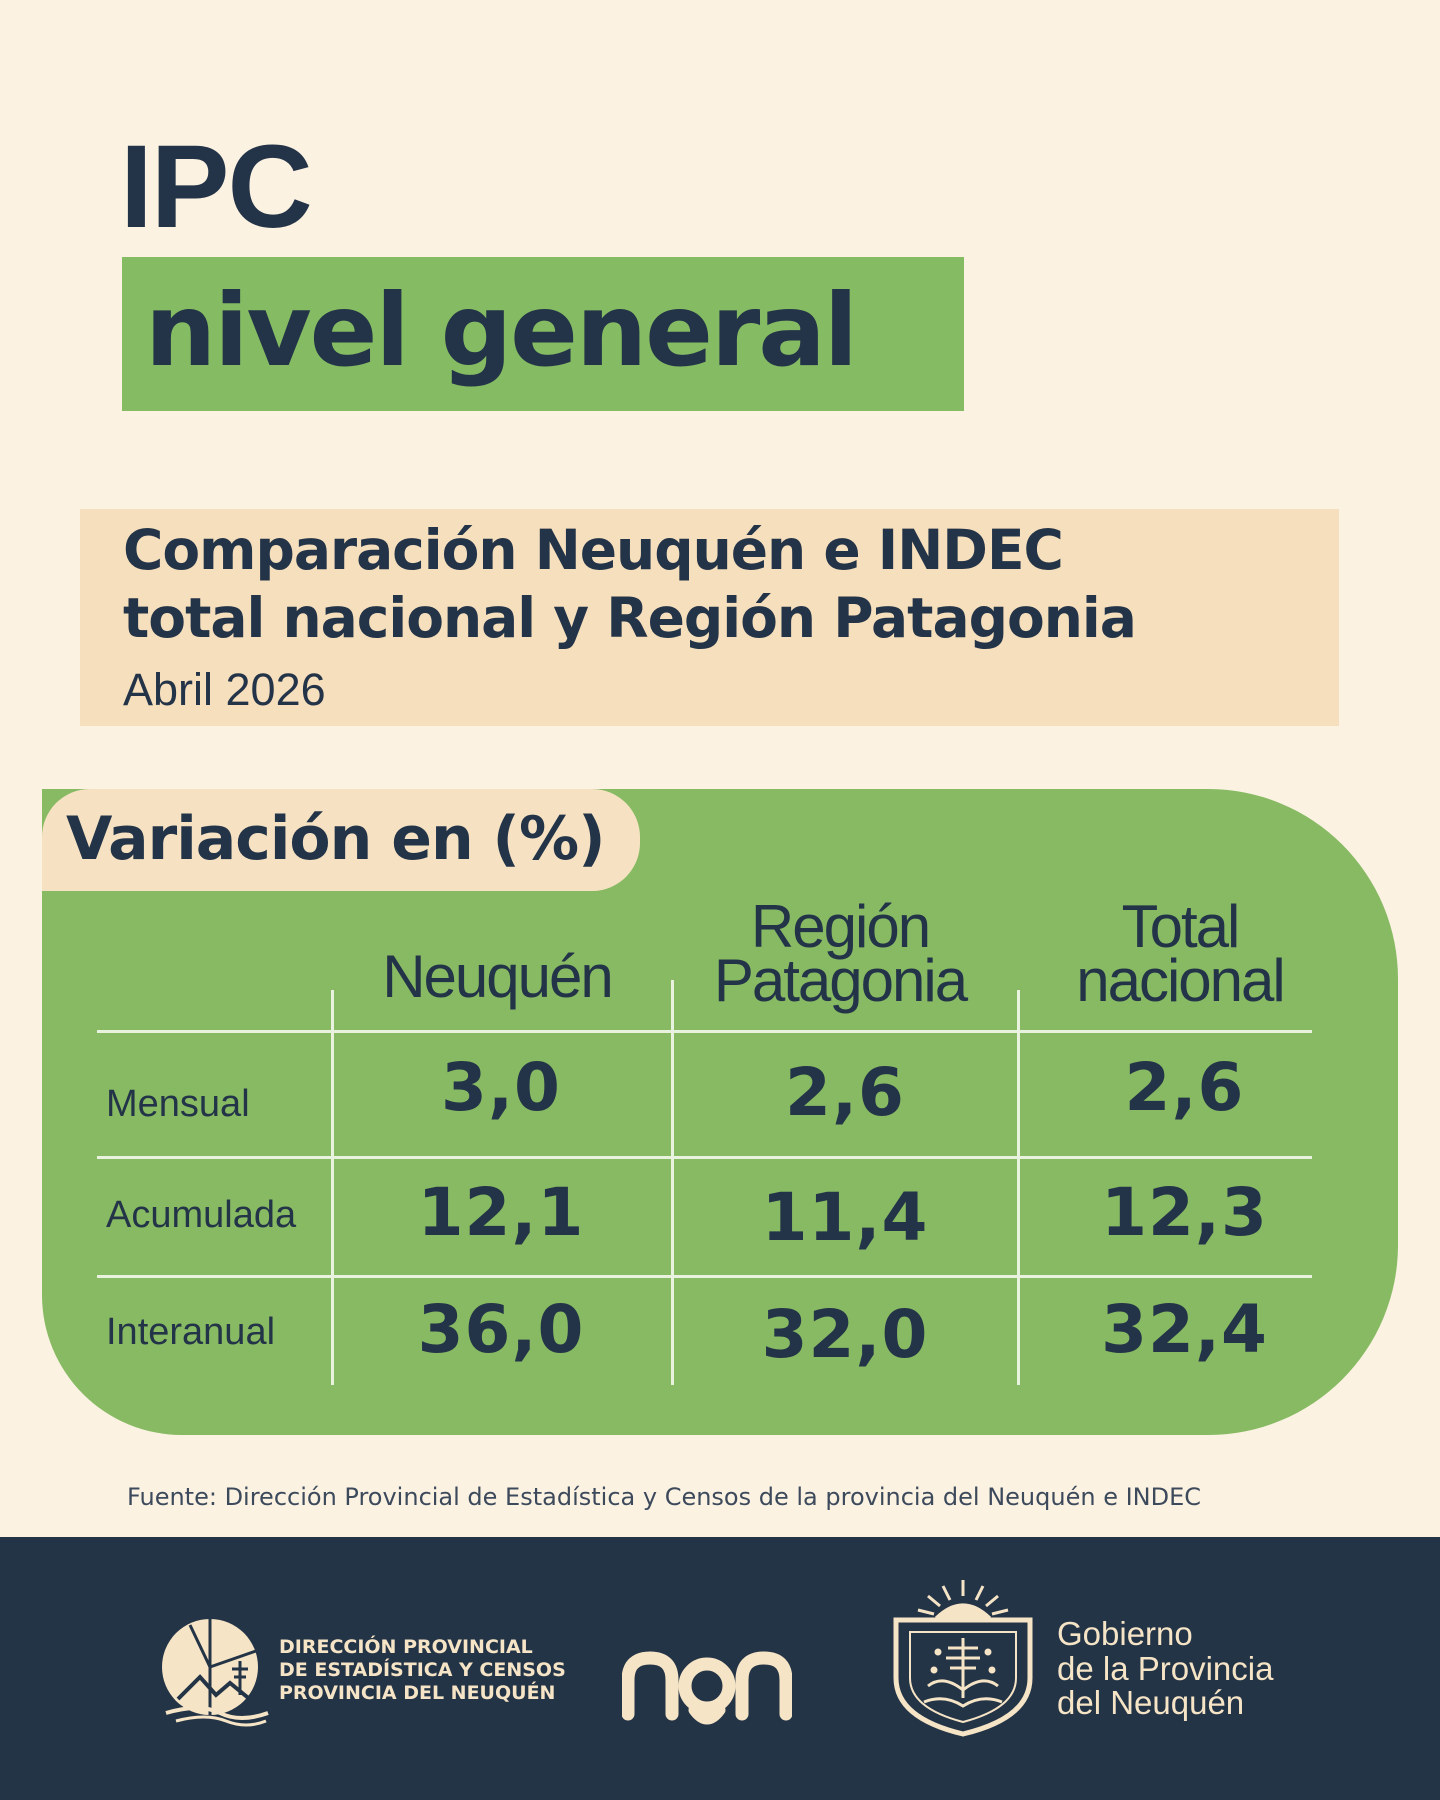  I want to click on value-patagonia-interanual: 32,0, so click(845, 1334).